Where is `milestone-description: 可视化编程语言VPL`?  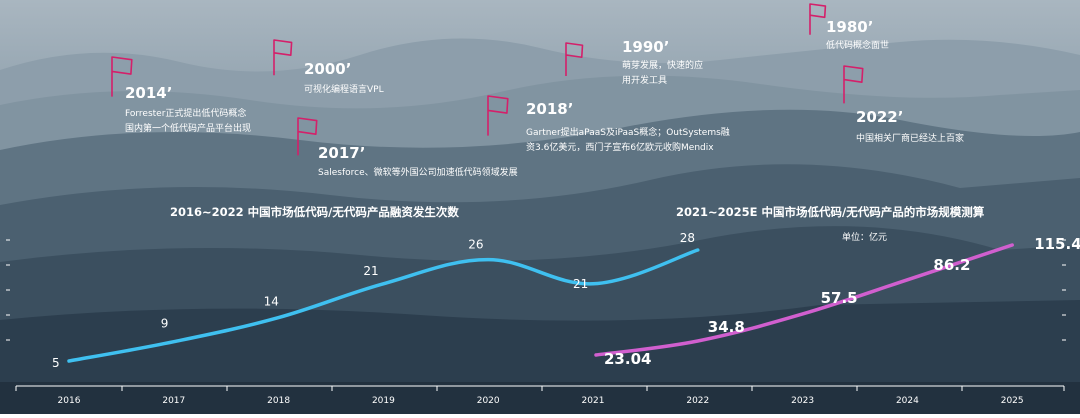
milestone-description: 可视化编程语言VPL is located at coordinates (344, 89).